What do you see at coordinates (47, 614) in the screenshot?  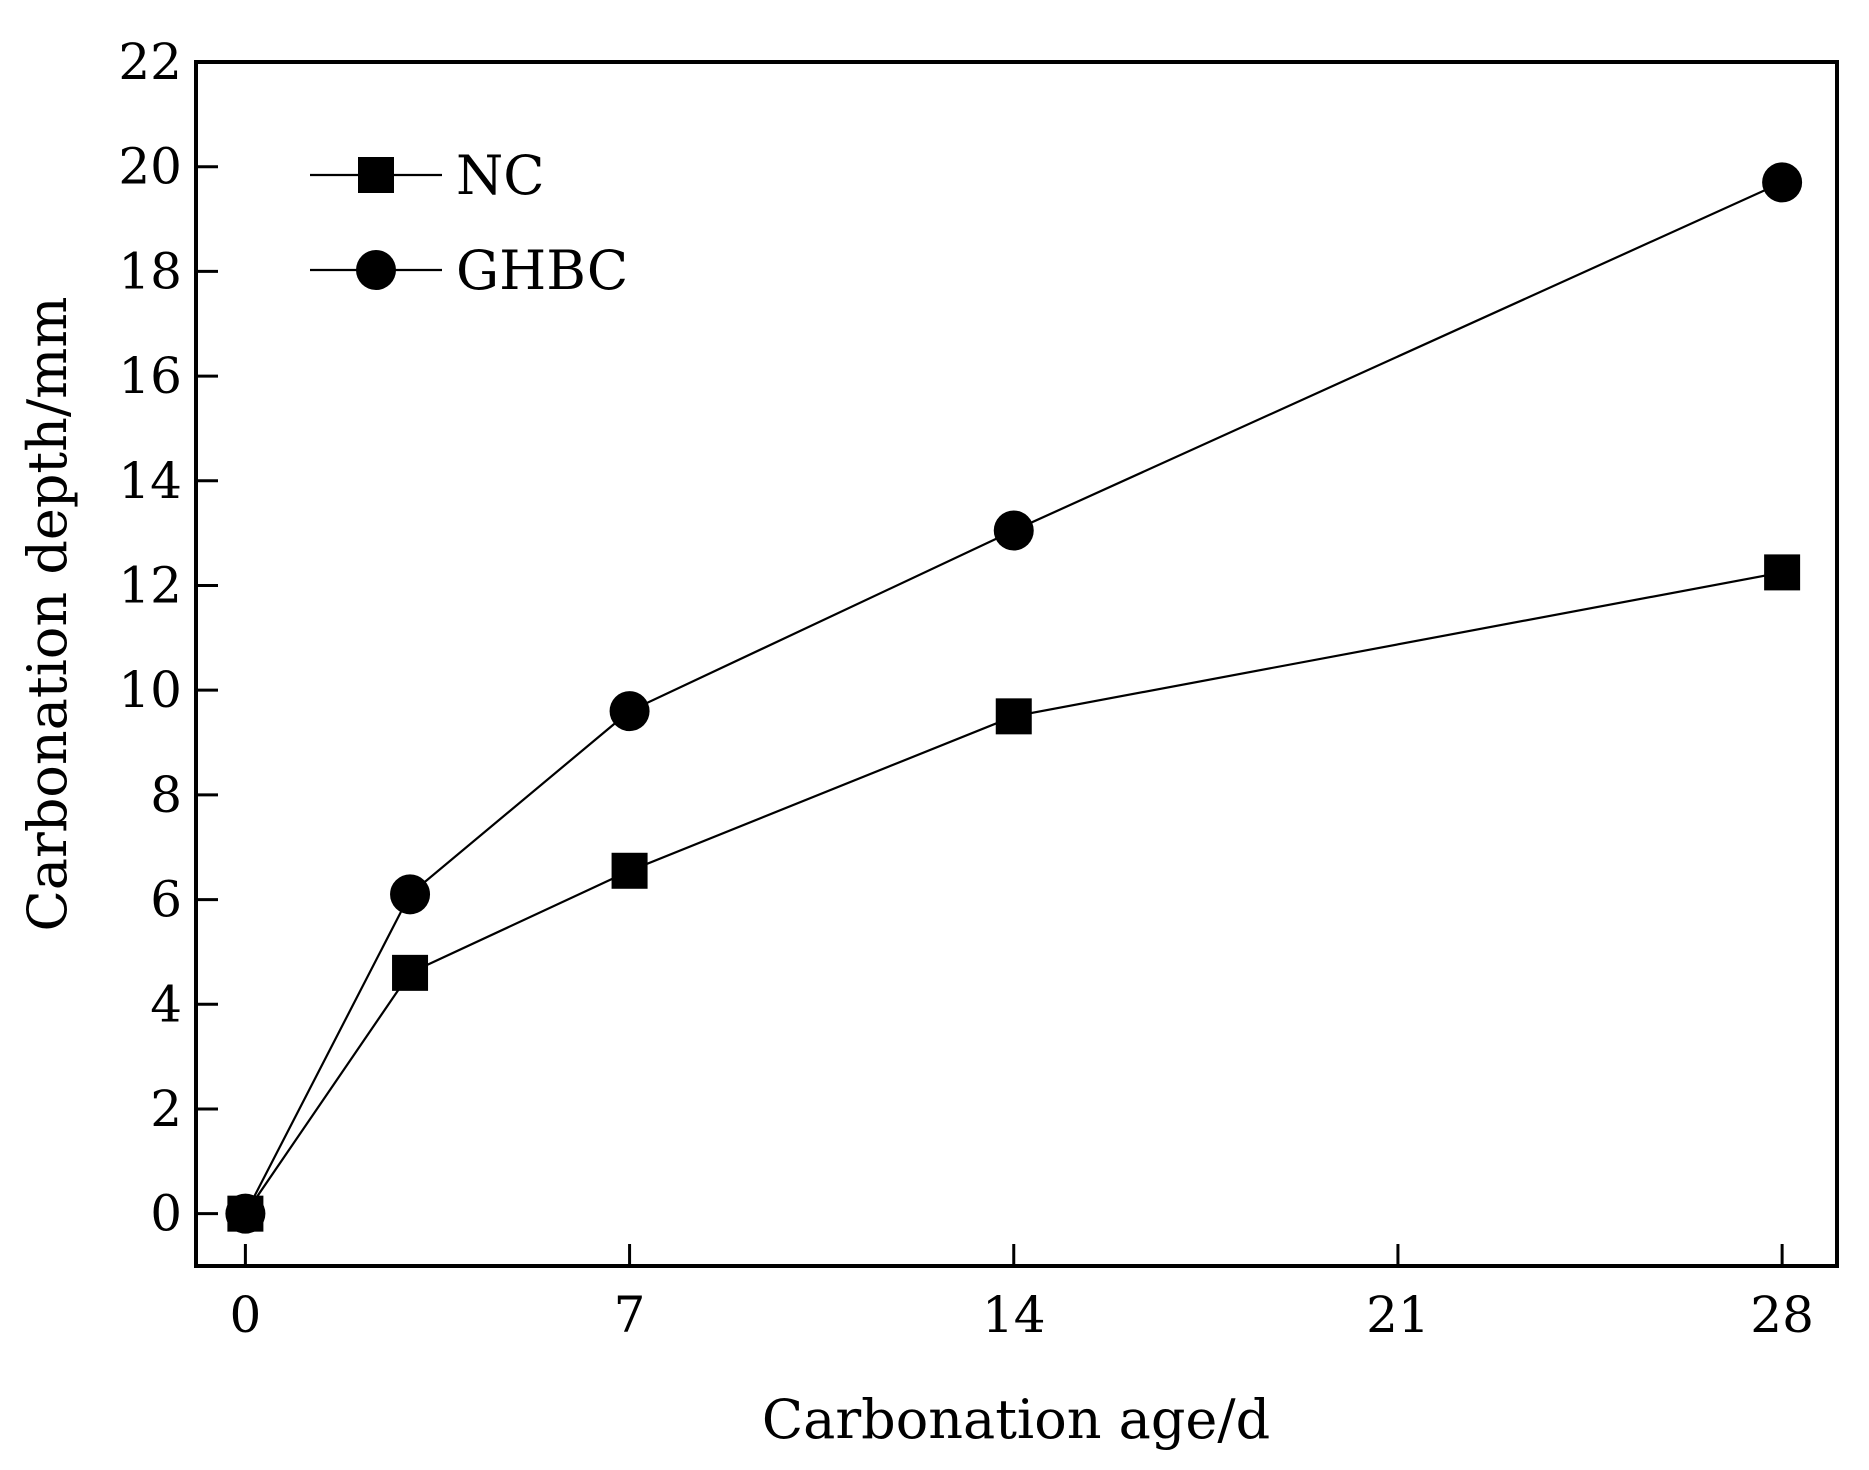 I see `y-axis-title: Carbonation depth/mm` at bounding box center [47, 614].